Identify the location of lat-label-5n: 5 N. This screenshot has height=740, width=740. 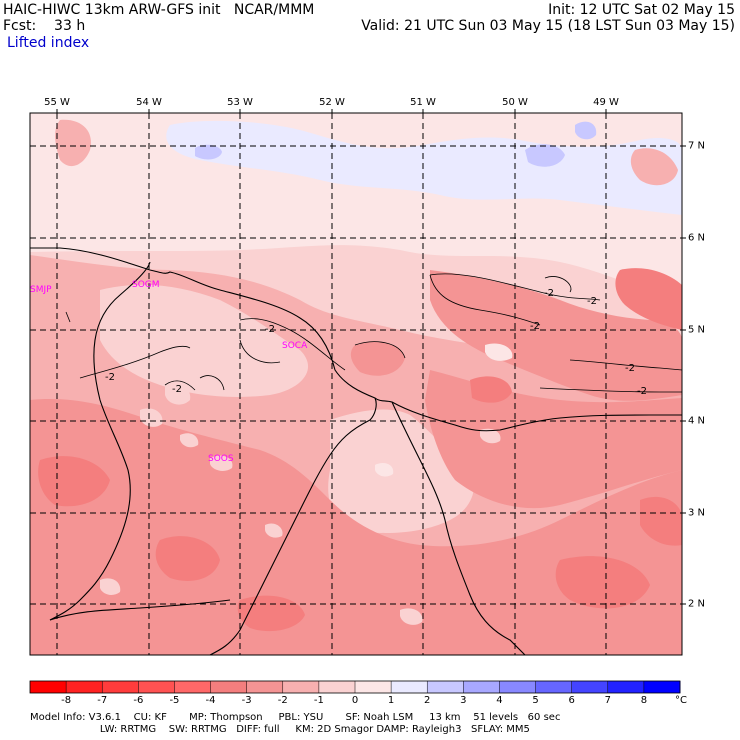
(697, 330).